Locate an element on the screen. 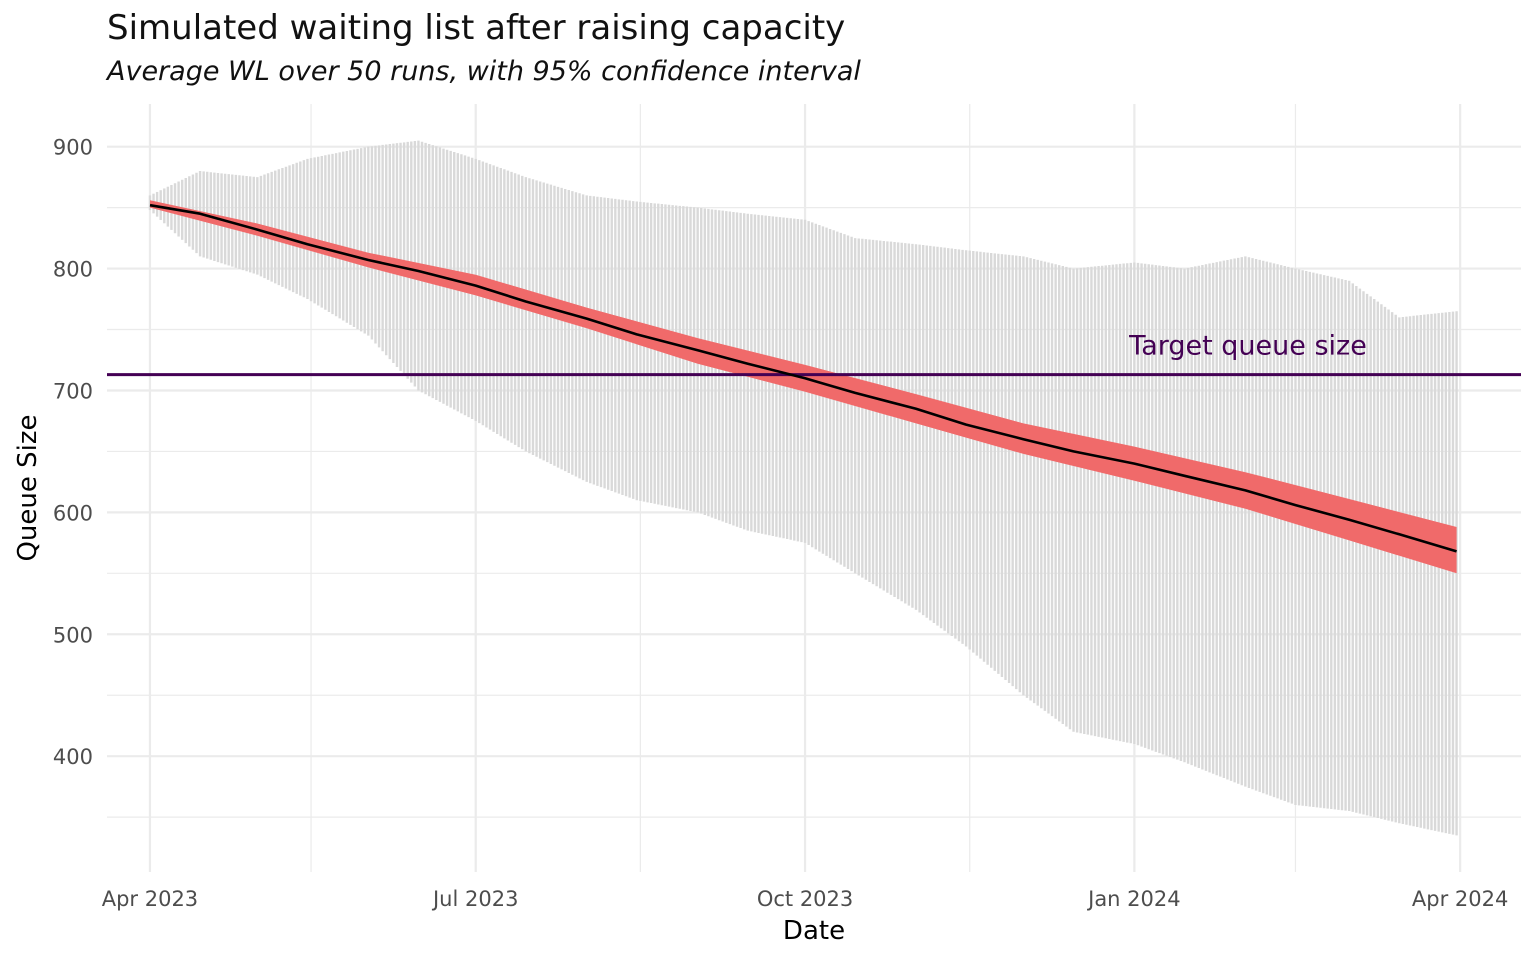 The image size is (1536, 960). target-label: Target queue size is located at coordinates (1247, 346).